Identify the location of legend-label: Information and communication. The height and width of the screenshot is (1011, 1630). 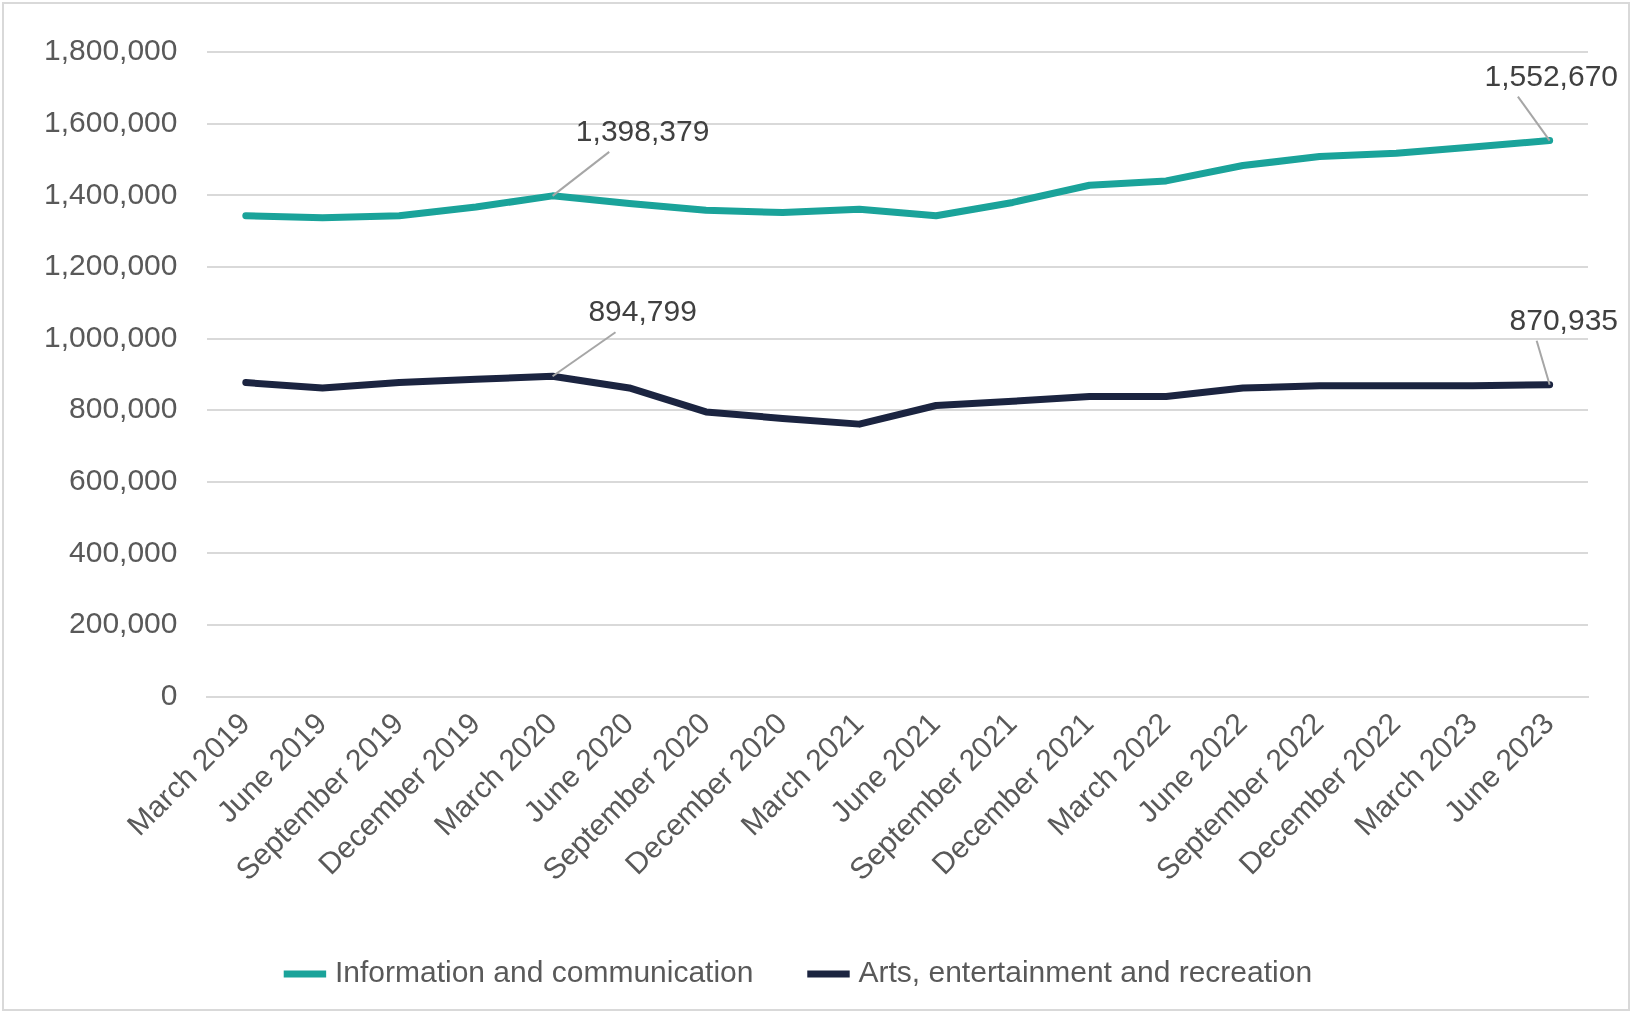
(544, 972).